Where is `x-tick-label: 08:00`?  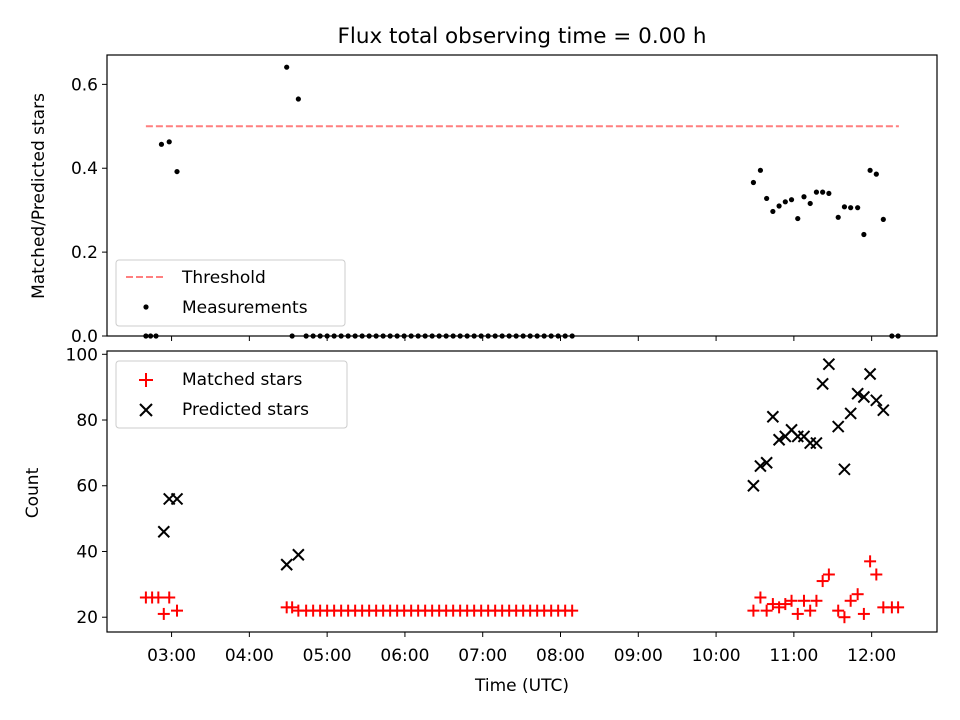 x-tick-label: 08:00 is located at coordinates (560, 656).